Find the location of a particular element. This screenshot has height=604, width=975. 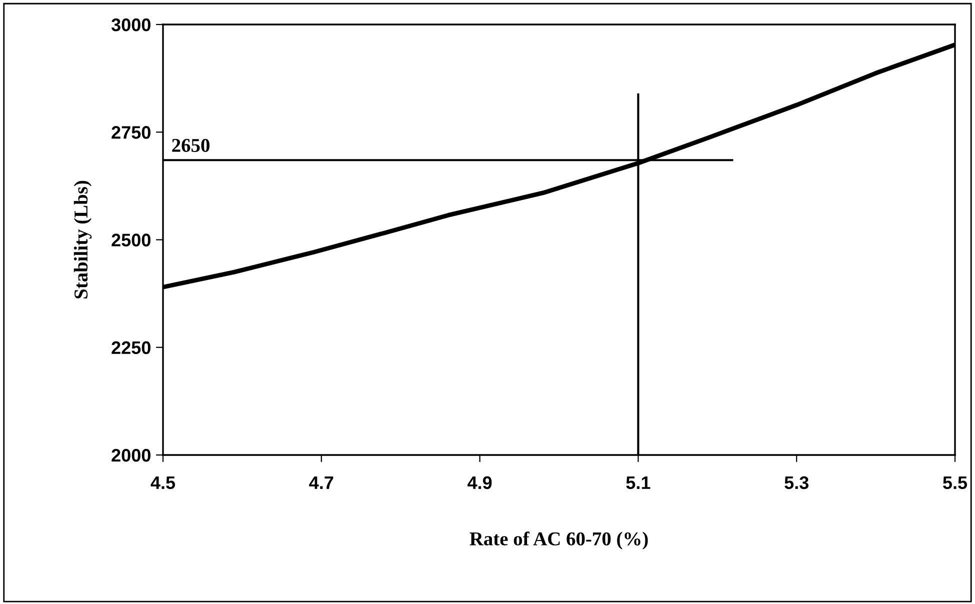

y-axis-title: Stability (Lbs) is located at coordinates (83, 239).